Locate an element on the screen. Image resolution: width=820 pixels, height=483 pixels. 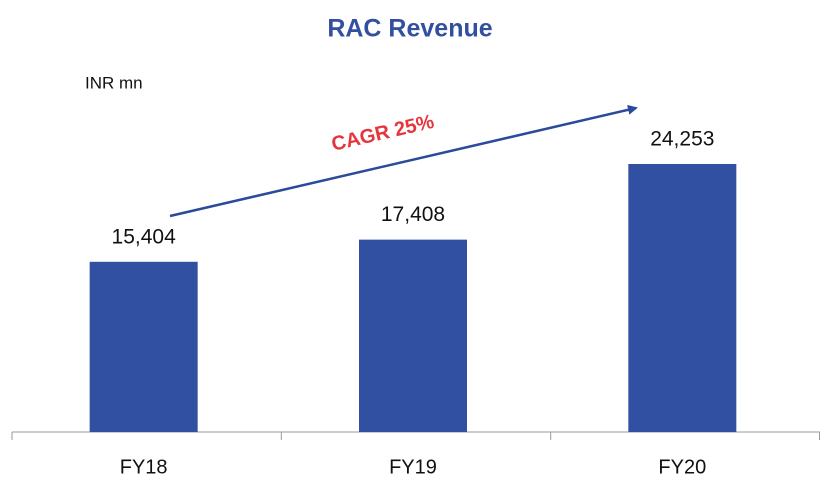
x-tick-label: FY20 is located at coordinates (682, 467).